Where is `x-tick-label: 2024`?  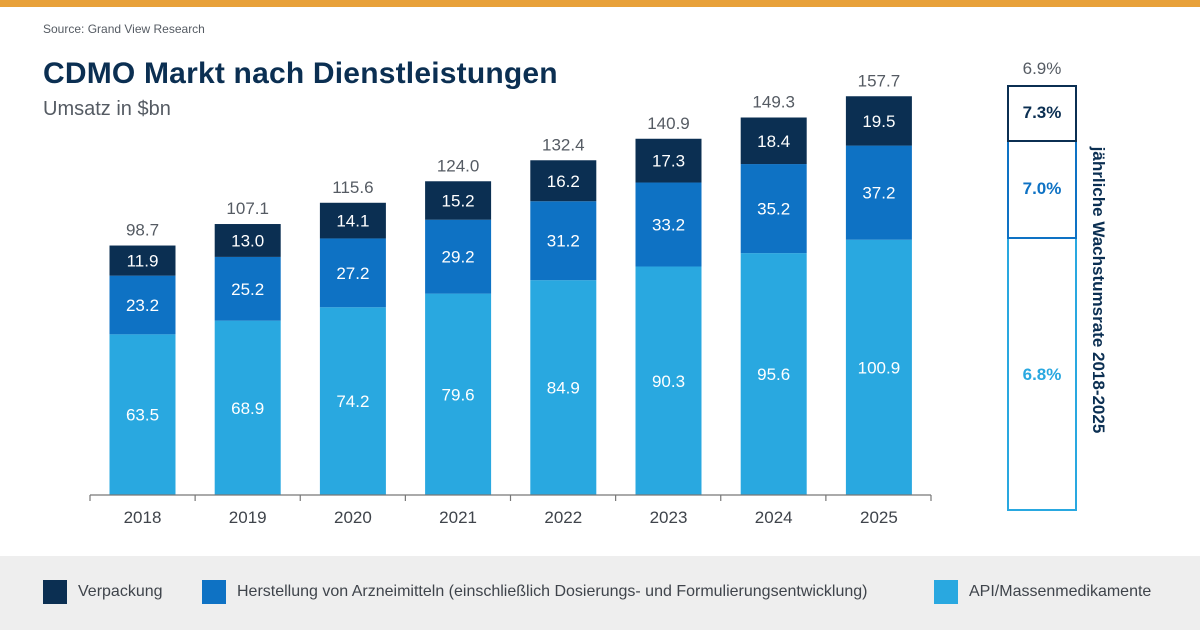
x-tick-label: 2024 is located at coordinates (774, 517).